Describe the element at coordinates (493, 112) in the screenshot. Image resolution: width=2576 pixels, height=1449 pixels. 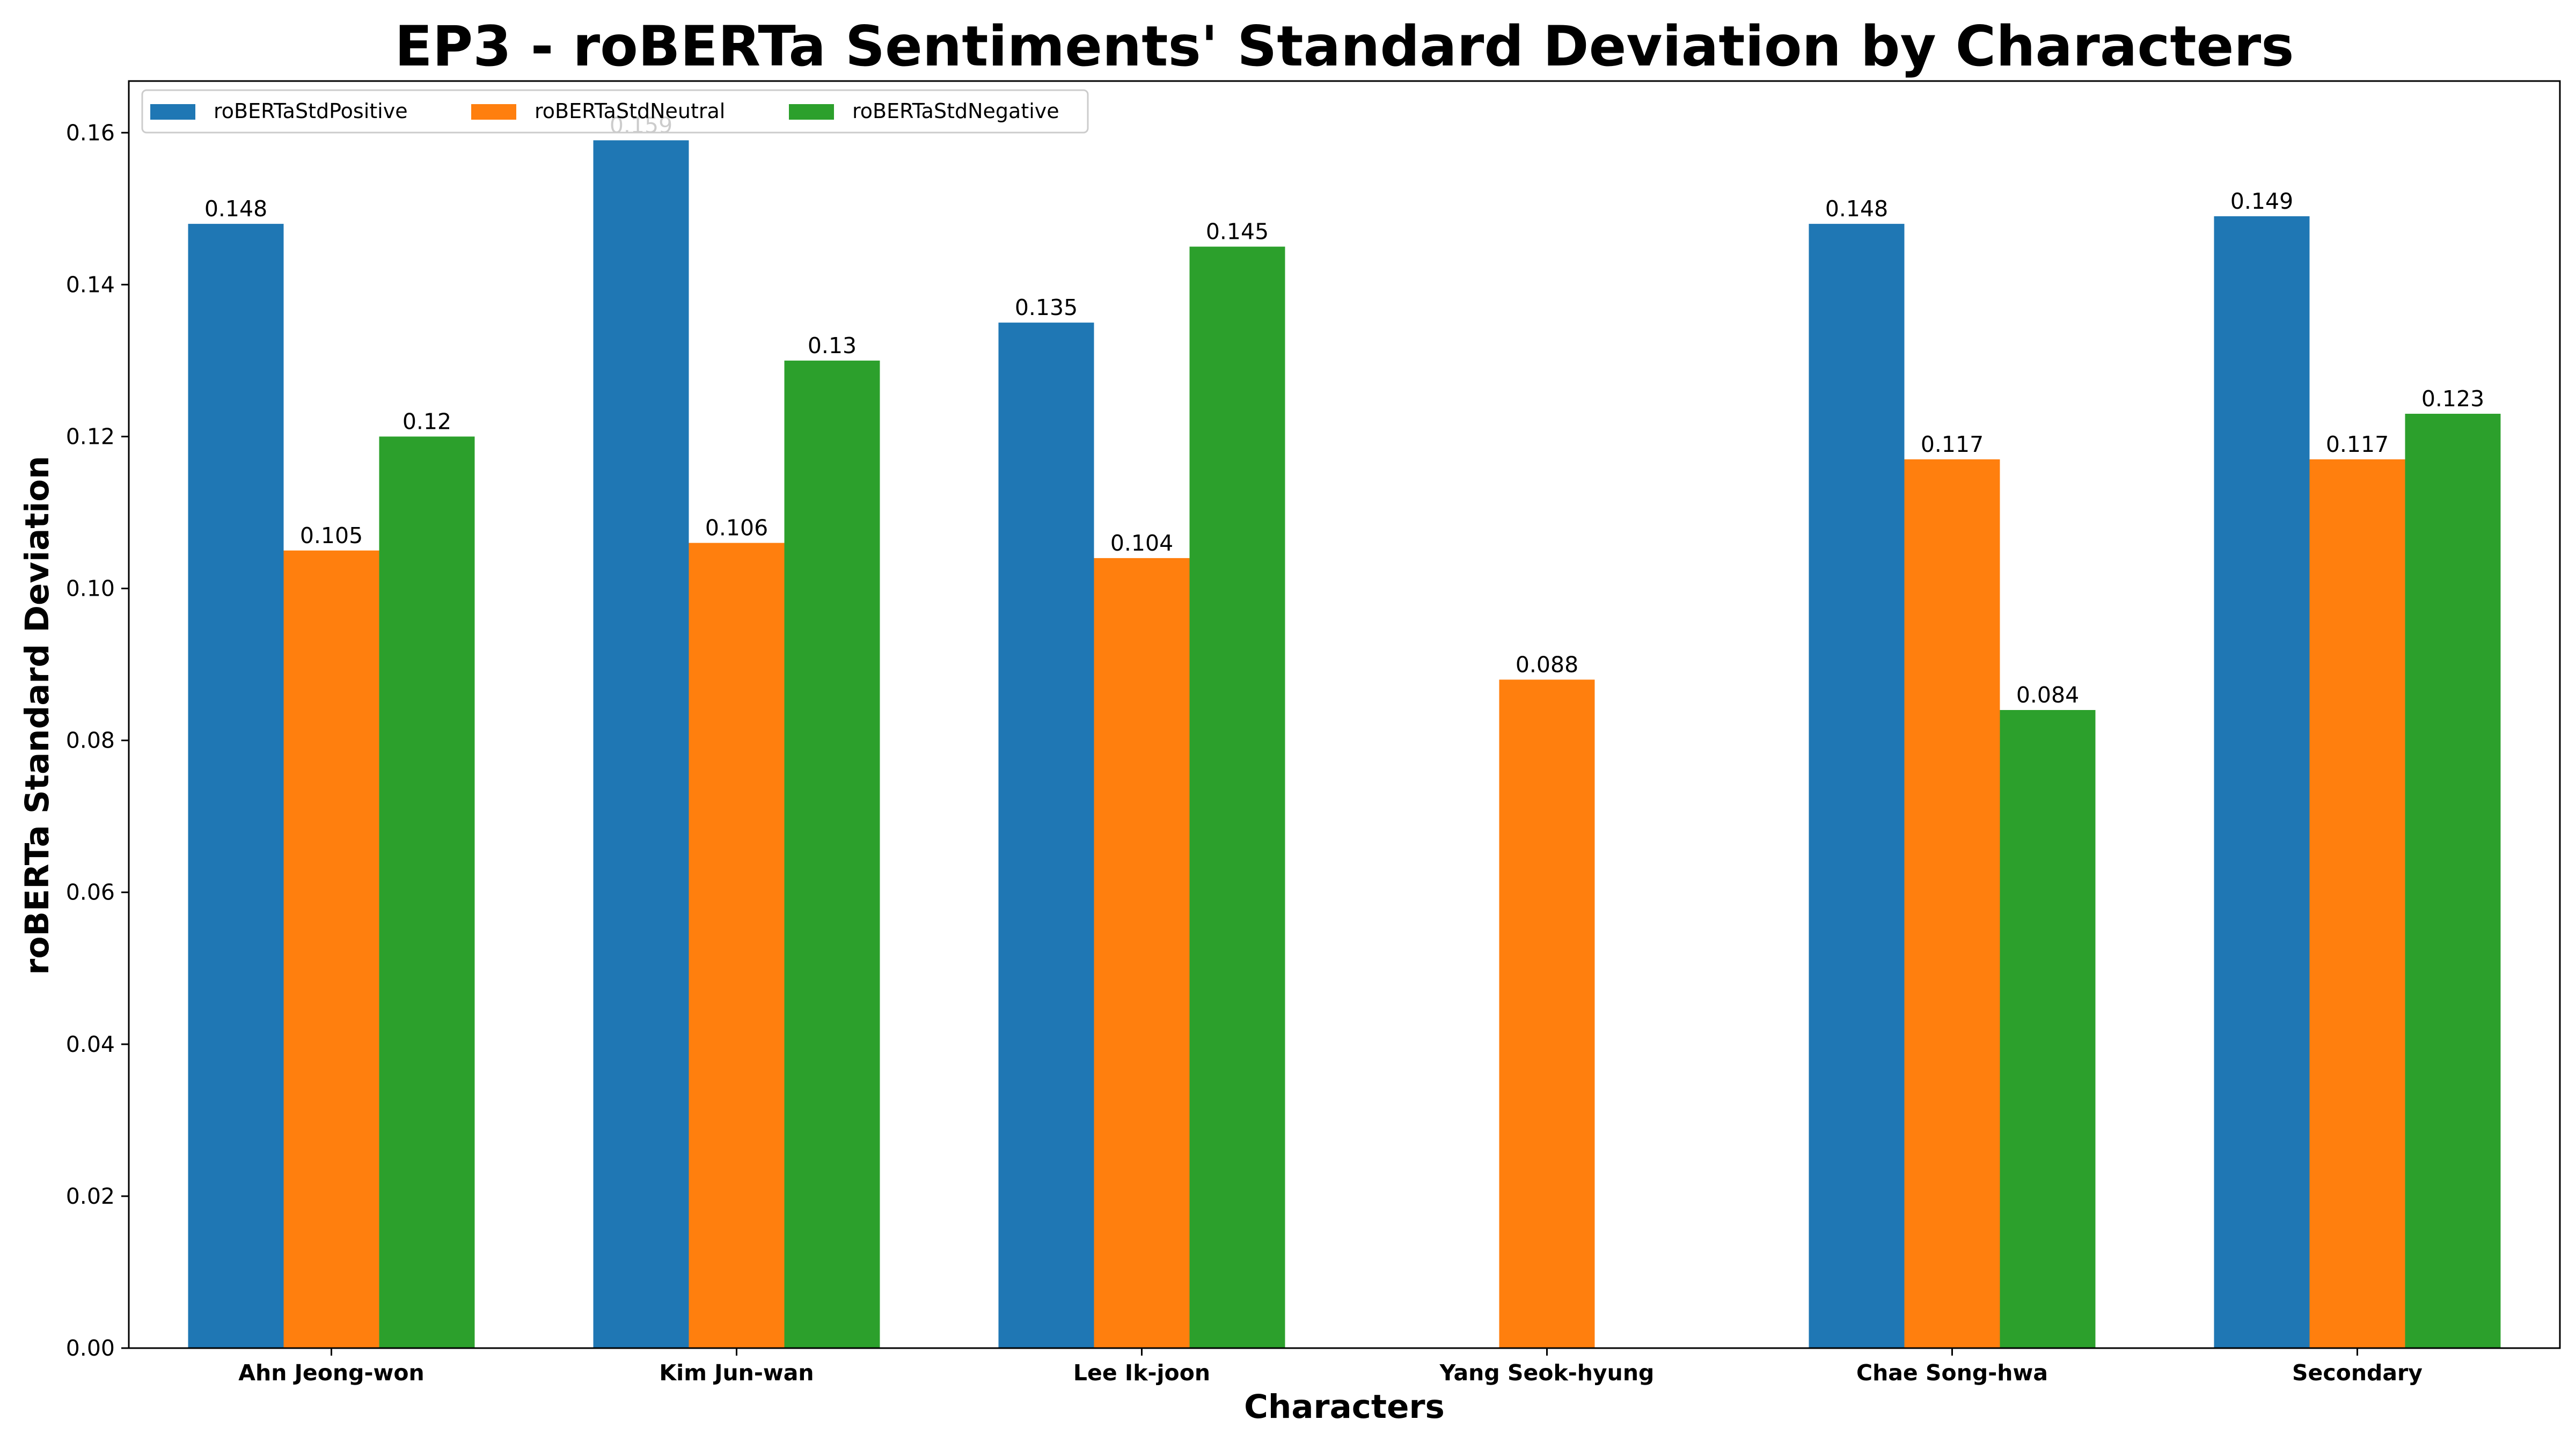
I see `legend-swatch-roBERTaStdNeutral` at that location.